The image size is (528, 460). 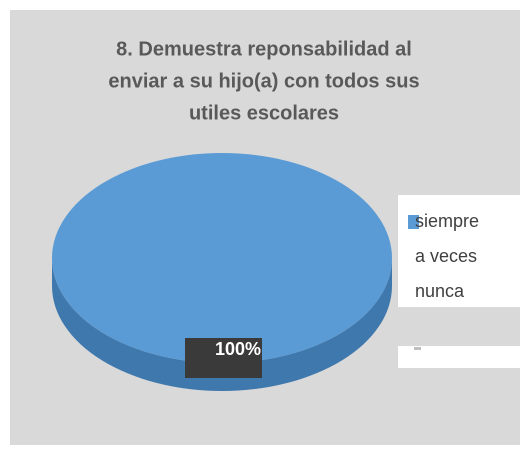 I want to click on legend-label: a veces, so click(x=446, y=256).